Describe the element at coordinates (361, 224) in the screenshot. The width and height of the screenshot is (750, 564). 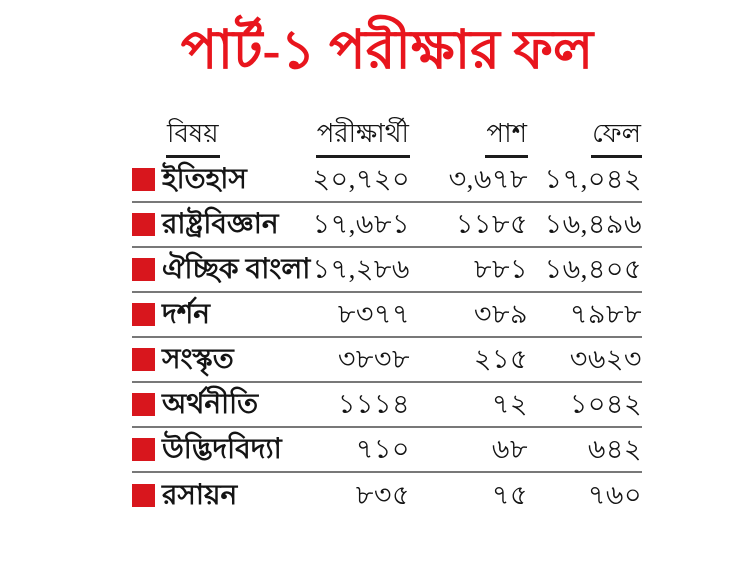
I see `examinees-value: ১৭,৬৮১` at that location.